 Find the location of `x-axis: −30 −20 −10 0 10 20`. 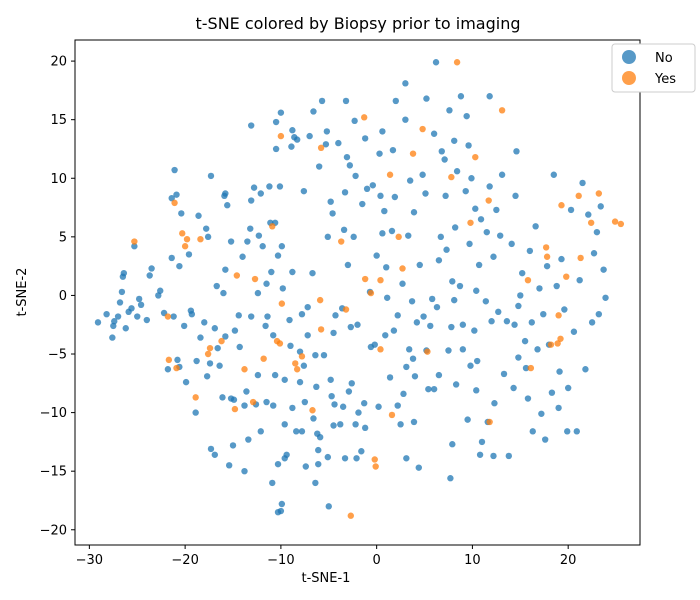

x-axis: −30 −20 −10 0 10 20 is located at coordinates (326, 556).